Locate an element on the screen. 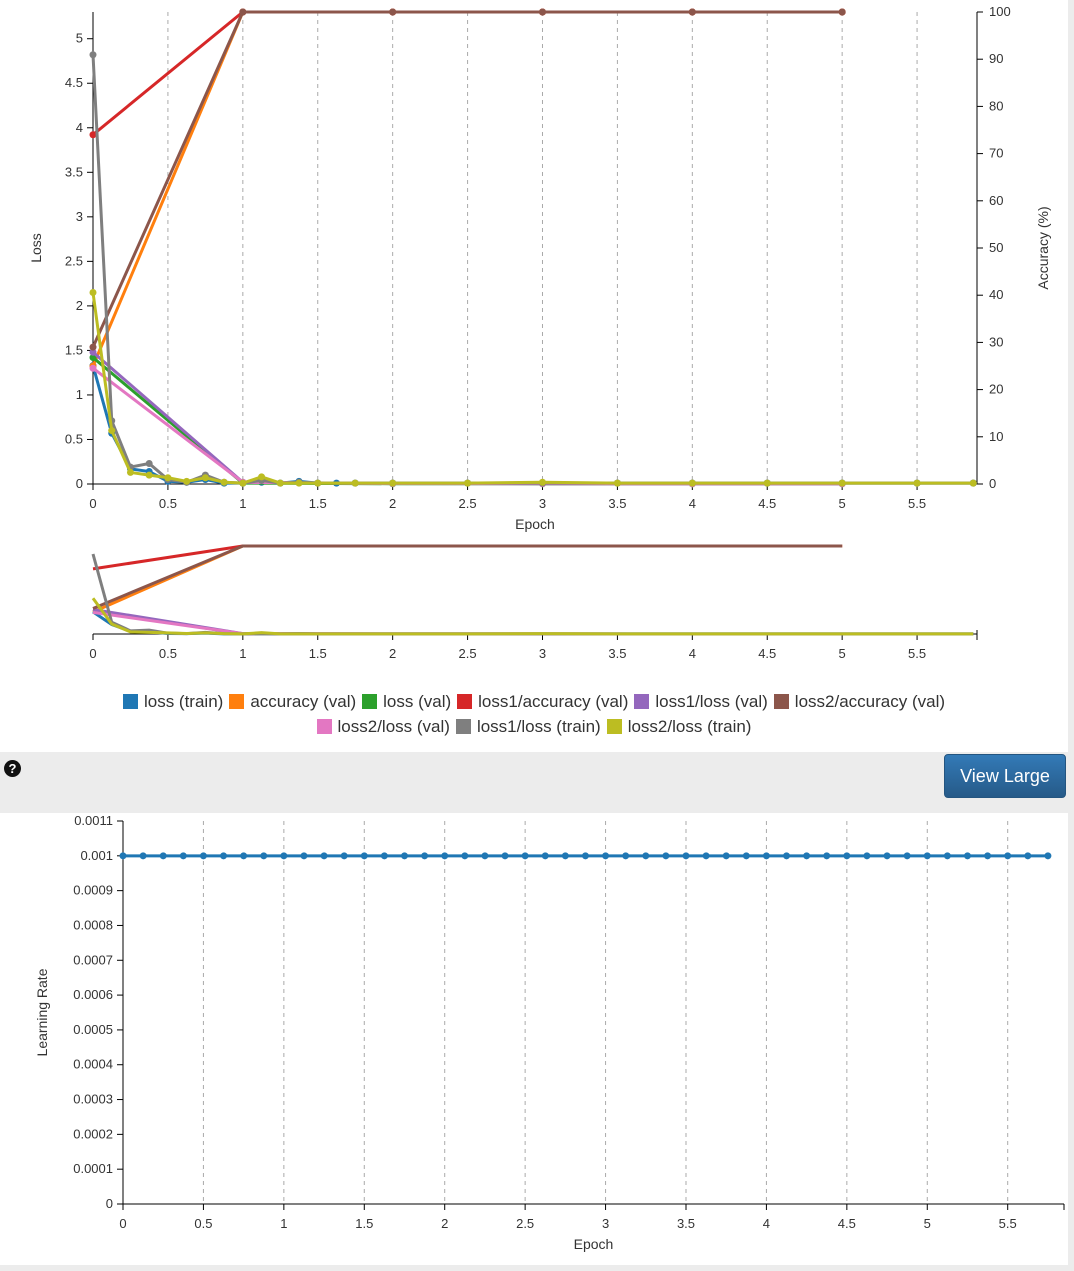 This screenshot has width=1074, height=1271. legend-item: loss2/loss (val) is located at coordinates (383, 726).